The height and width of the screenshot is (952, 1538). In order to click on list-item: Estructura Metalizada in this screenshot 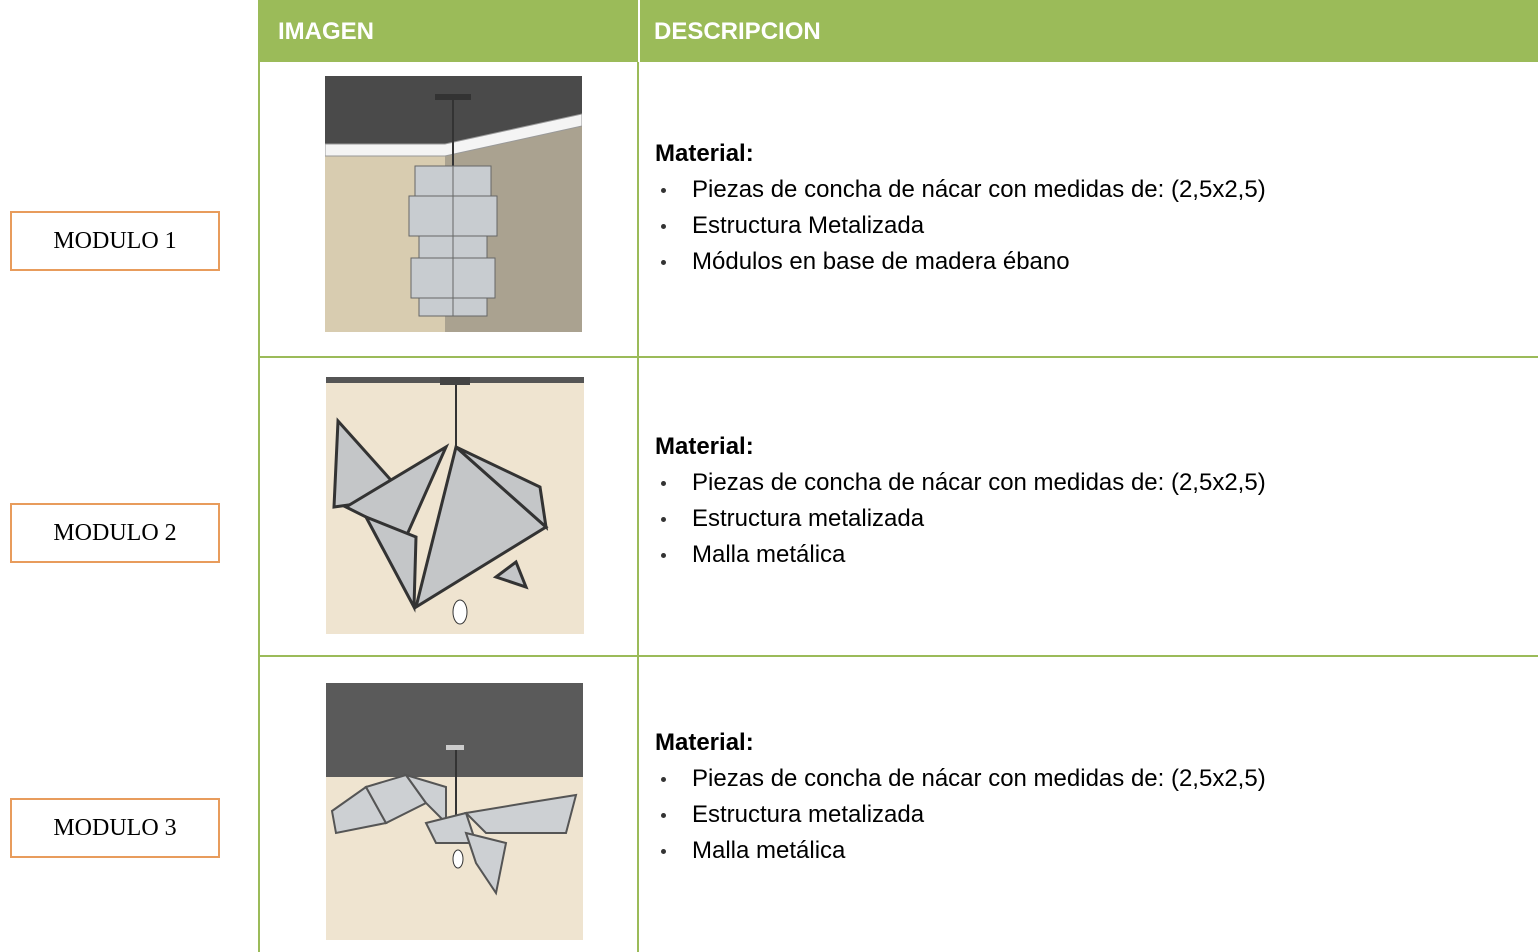, I will do `click(960, 226)`.